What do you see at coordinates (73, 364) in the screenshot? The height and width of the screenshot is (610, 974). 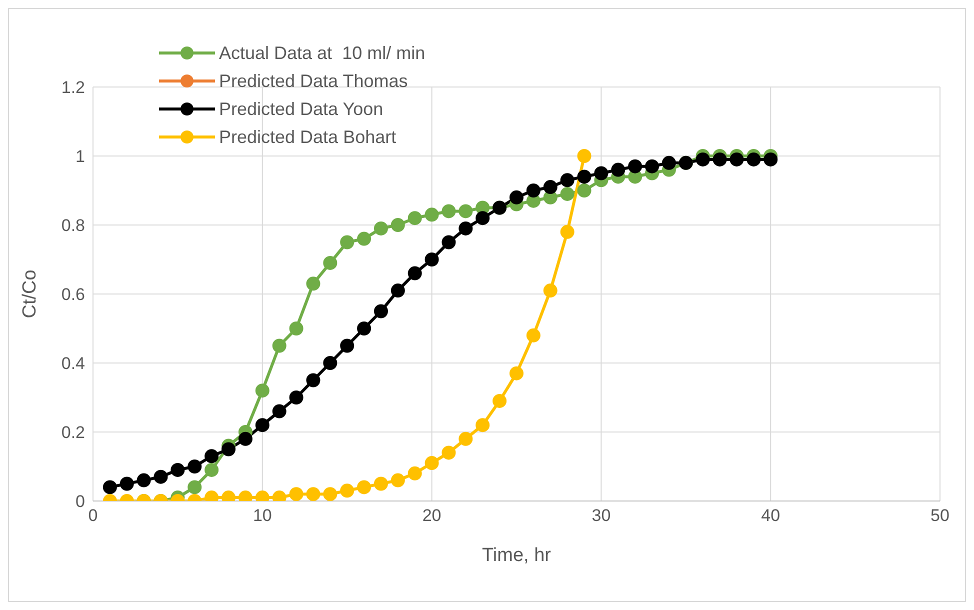 I see `y-tick-label: 0.4` at bounding box center [73, 364].